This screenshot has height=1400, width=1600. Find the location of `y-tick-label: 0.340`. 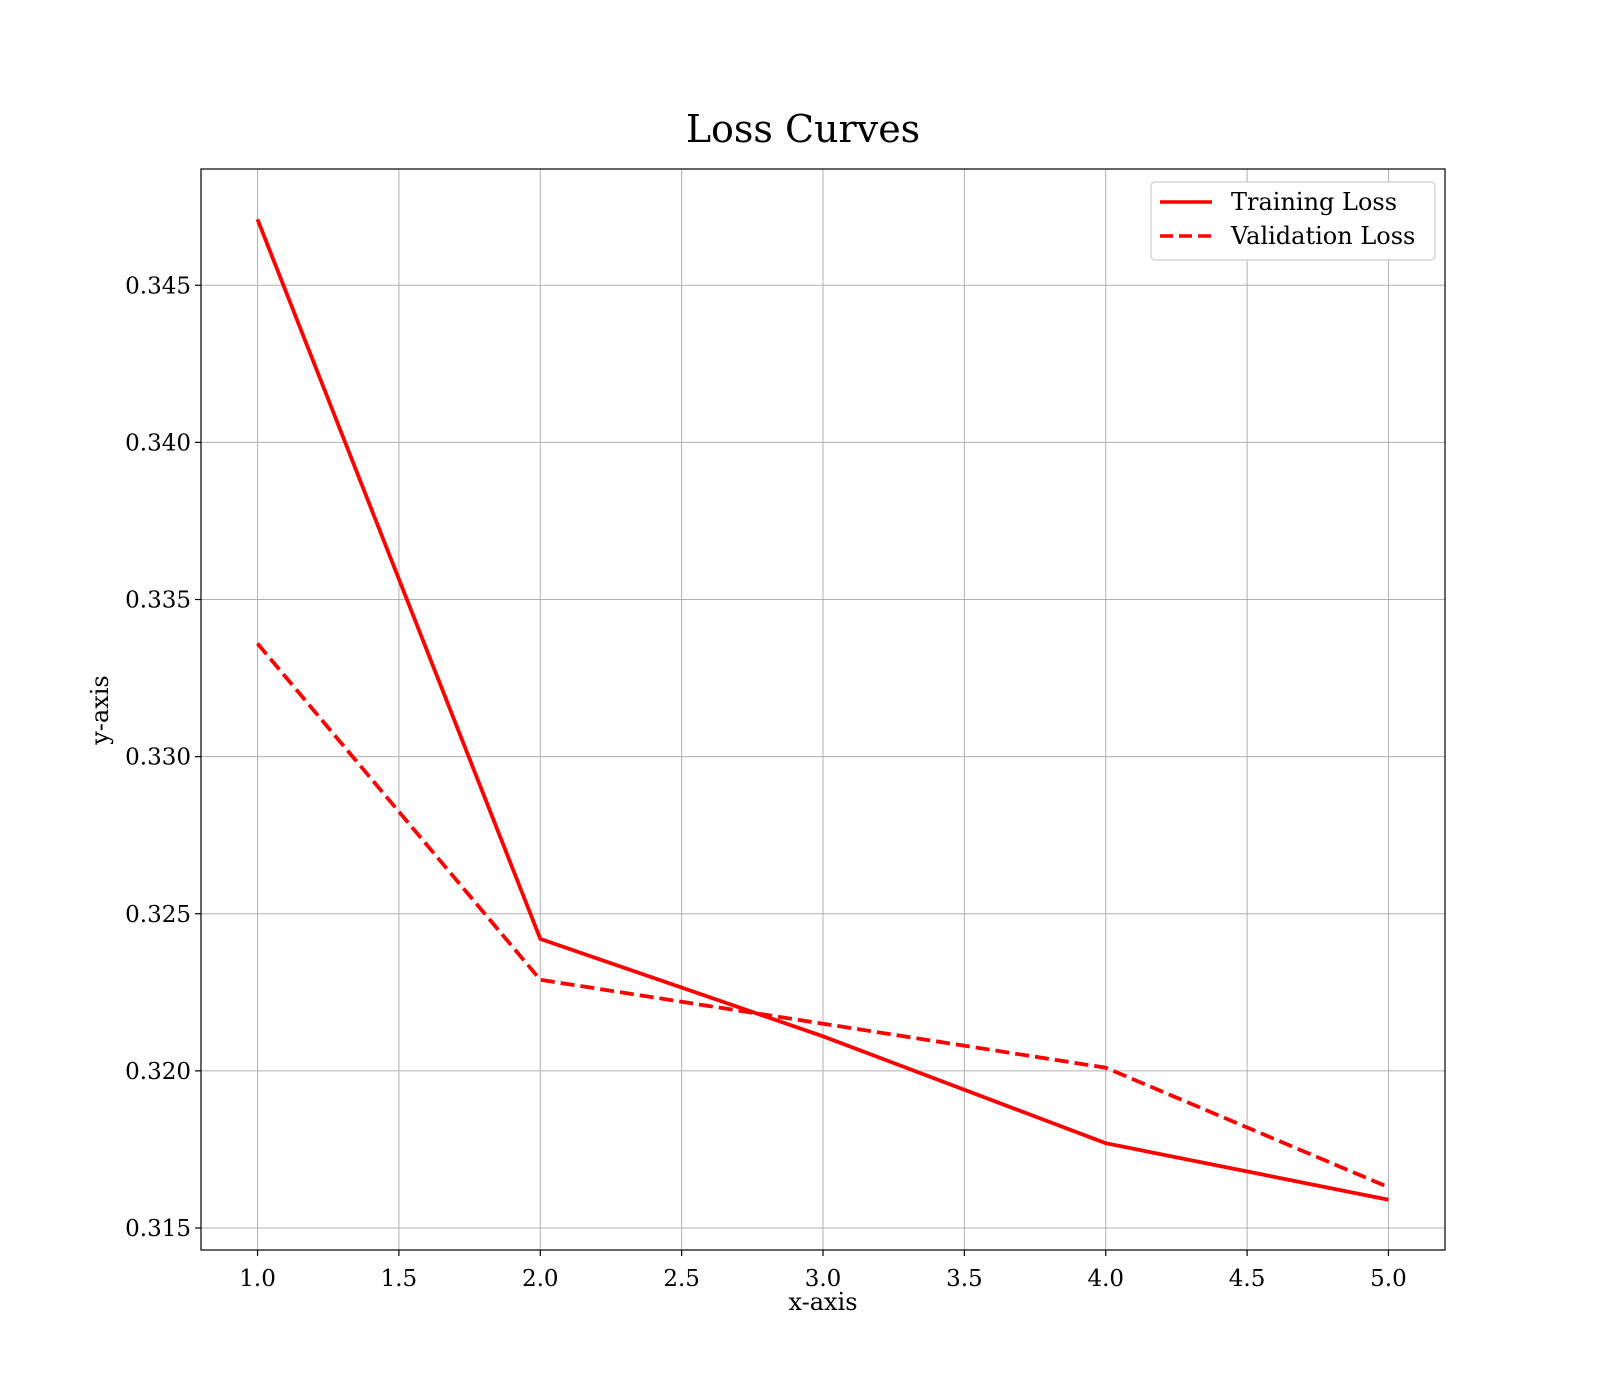

y-tick-label: 0.340 is located at coordinates (158, 443).